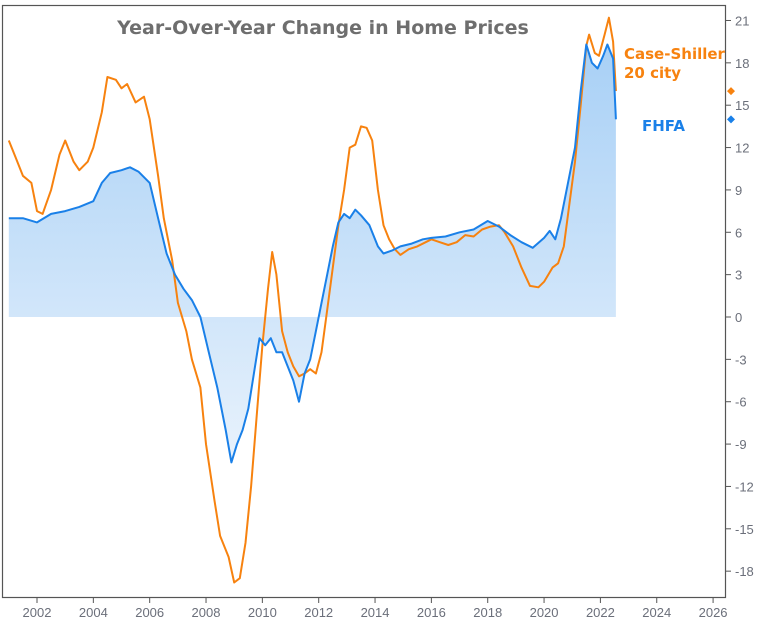 The width and height of the screenshot is (763, 619). What do you see at coordinates (731, 91) in the screenshot?
I see `case-shiller-last-value-marker` at bounding box center [731, 91].